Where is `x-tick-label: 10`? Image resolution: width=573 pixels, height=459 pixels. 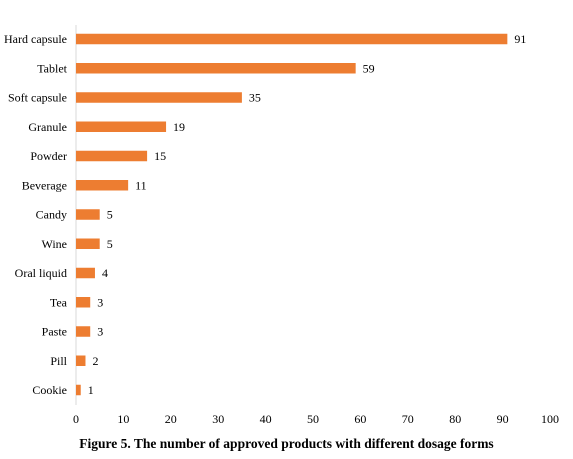
x-tick-label: 10 is located at coordinates (123, 419).